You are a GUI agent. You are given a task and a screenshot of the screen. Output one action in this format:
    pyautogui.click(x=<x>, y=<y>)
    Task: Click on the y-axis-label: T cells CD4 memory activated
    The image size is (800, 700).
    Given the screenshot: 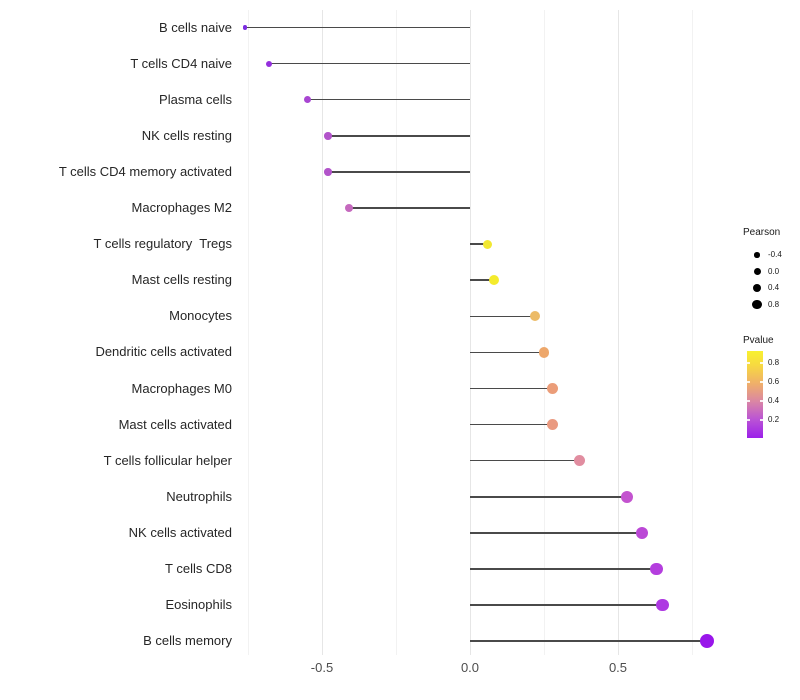 What is the action you would take?
    pyautogui.click(x=145, y=171)
    